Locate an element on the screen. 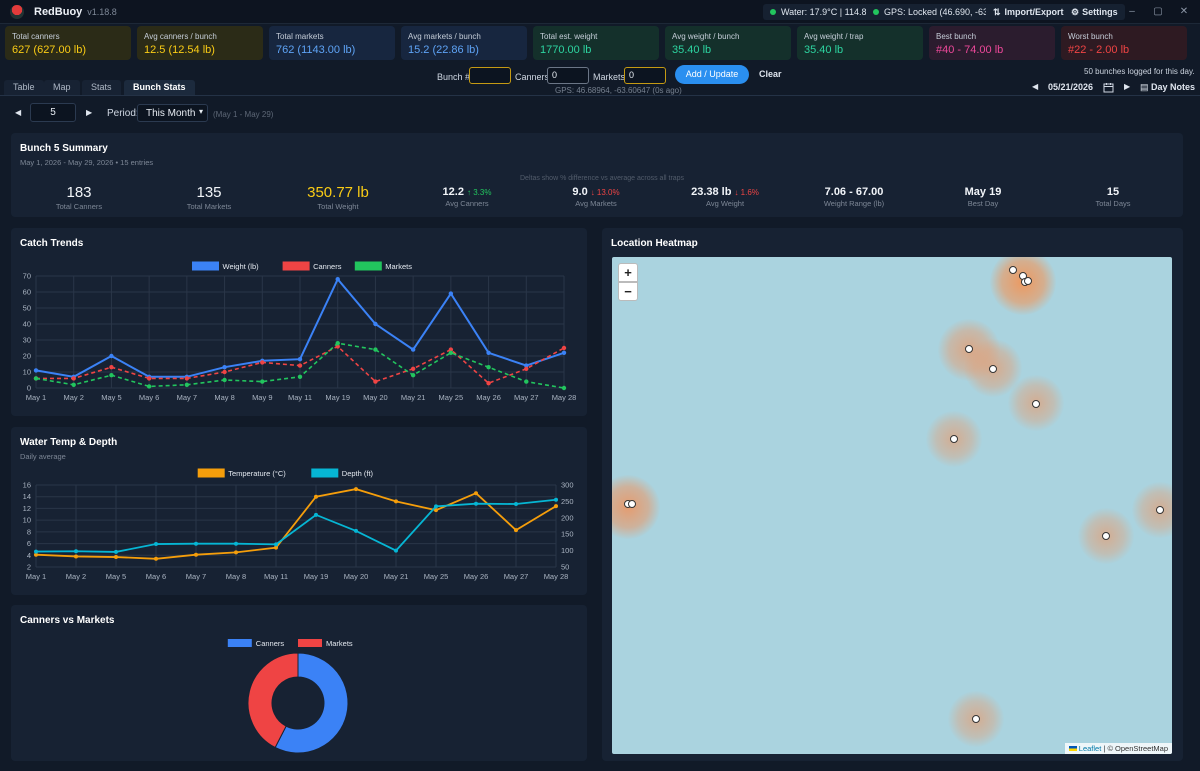 Image resolution: width=1200 pixels, height=771 pixels. summary-stat-delta: ↓ 13.0% is located at coordinates (605, 192).